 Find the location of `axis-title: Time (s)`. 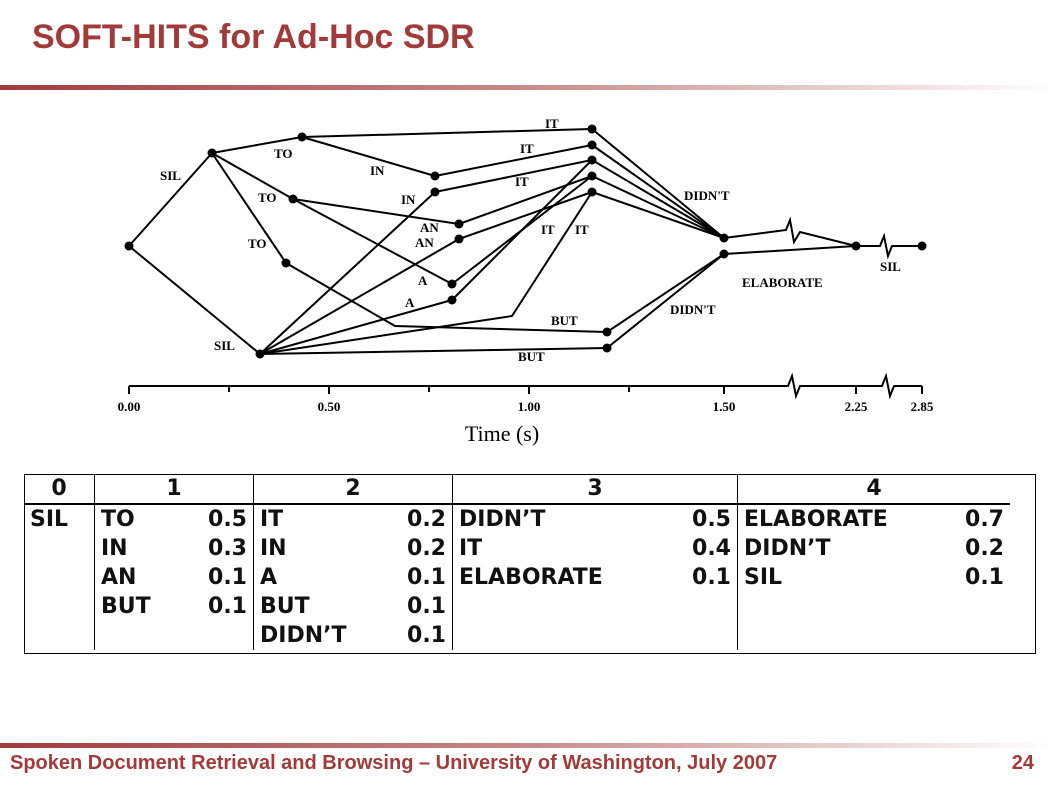

axis-title: Time (s) is located at coordinates (502, 433).